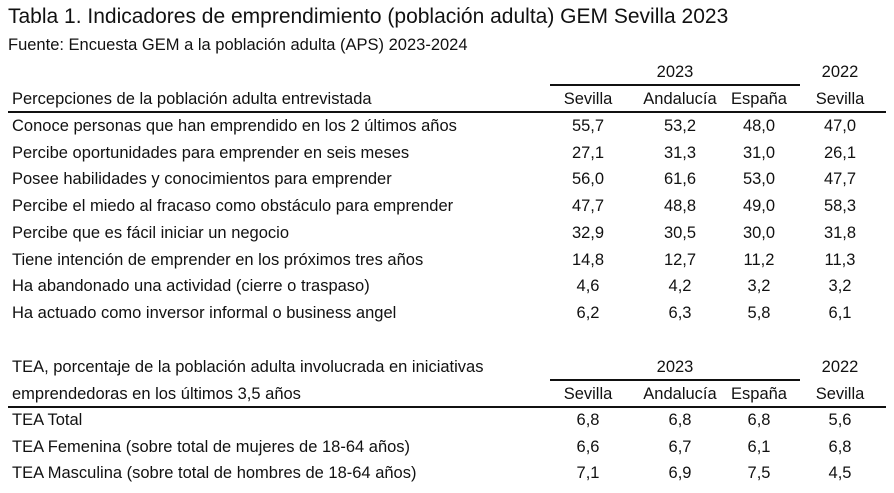  I want to click on row-value: 11,2, so click(759, 259).